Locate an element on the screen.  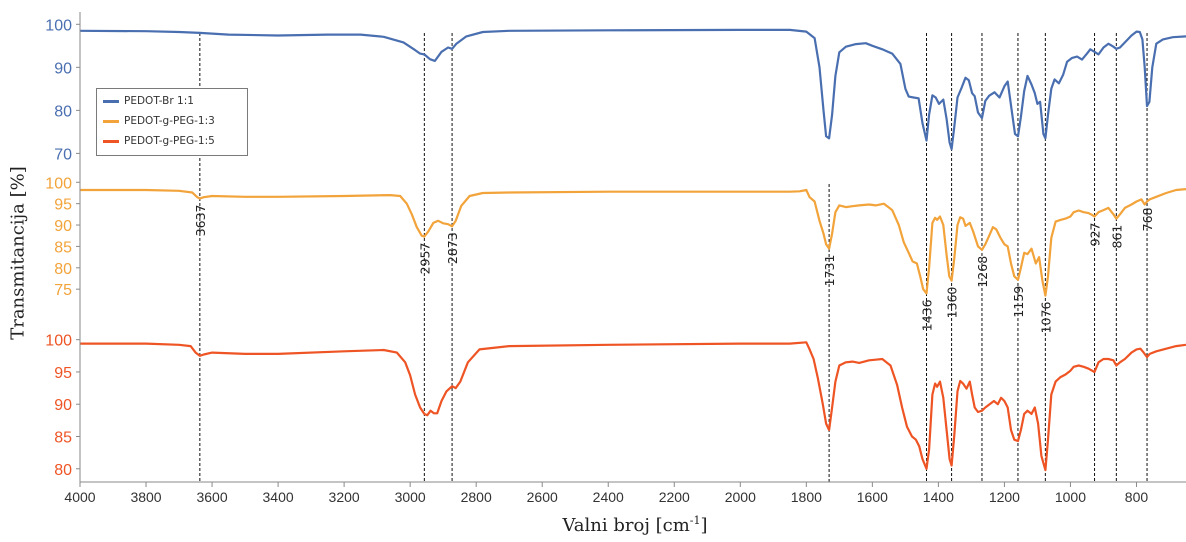
x-tick-label: 3800 is located at coordinates (145, 497).